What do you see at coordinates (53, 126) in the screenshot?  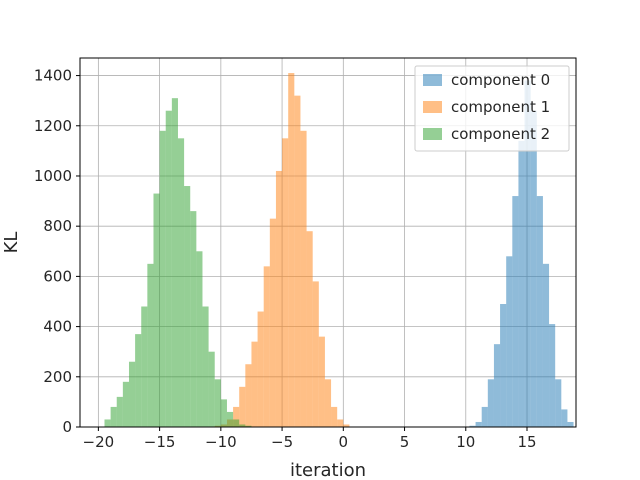 I see `y-tick-label: 1200` at bounding box center [53, 126].